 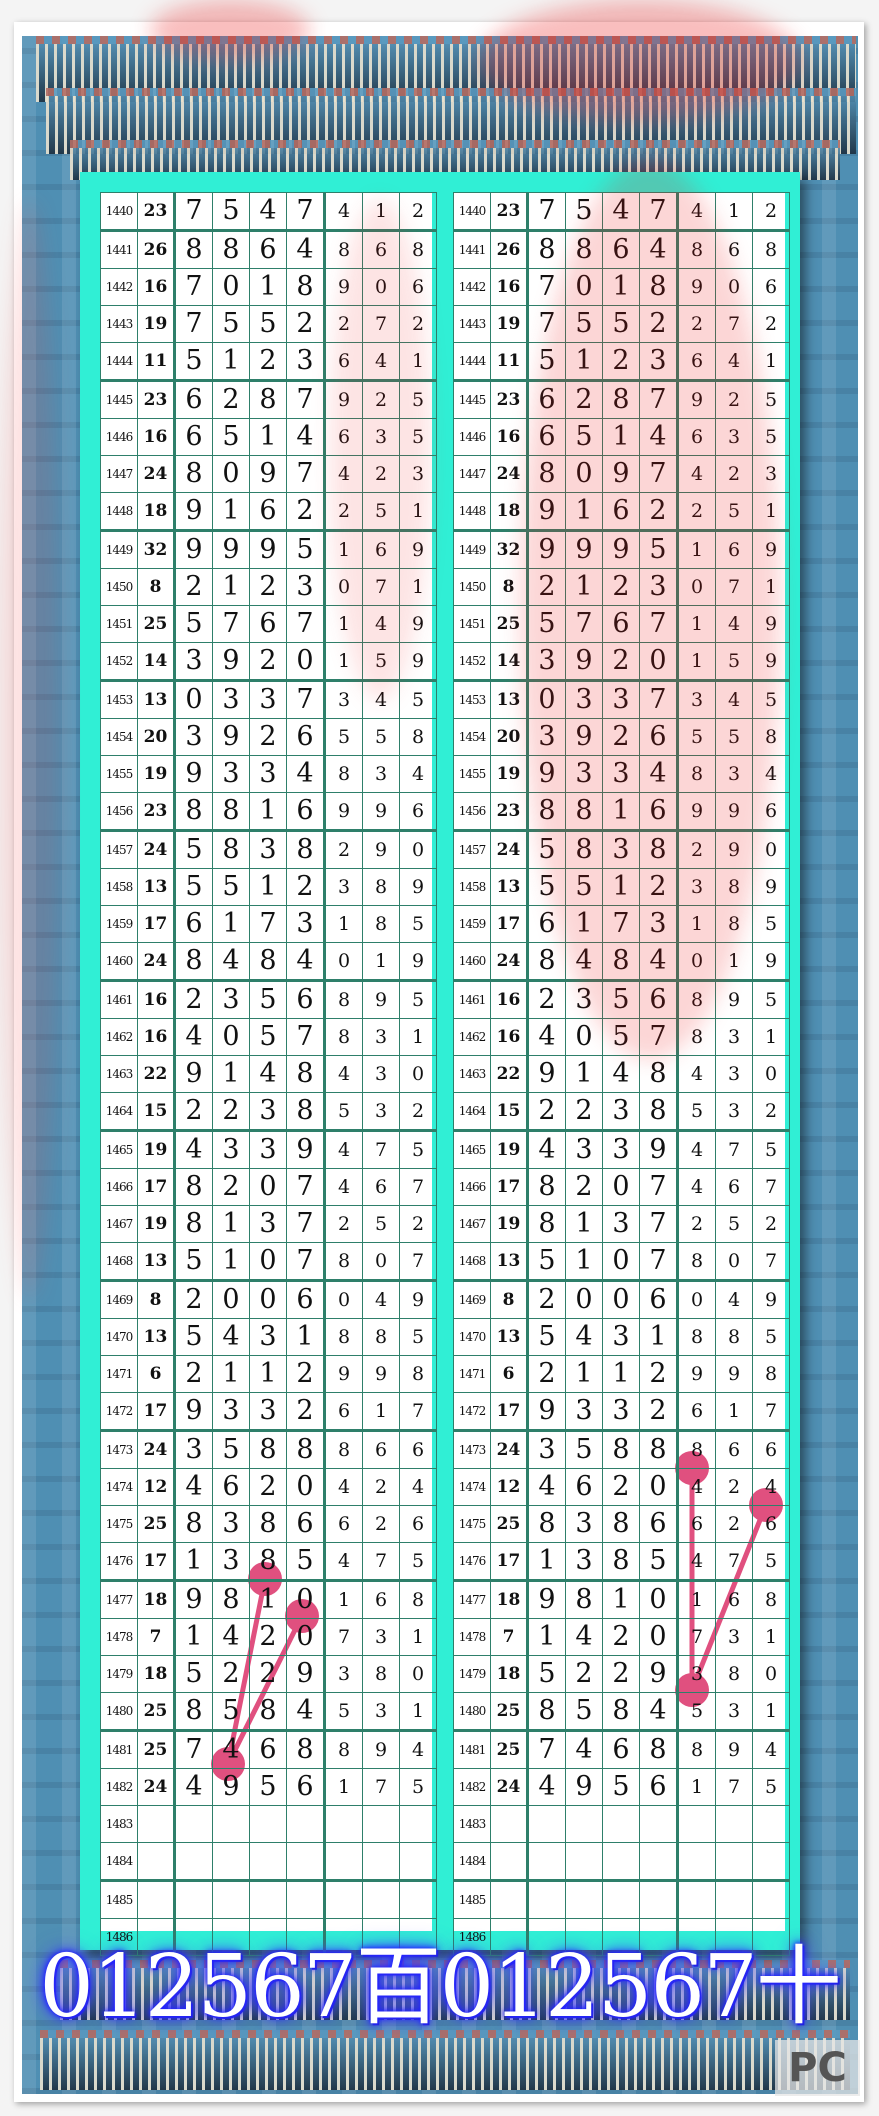 I want to click on decorative-band, so click(x=455, y=1990).